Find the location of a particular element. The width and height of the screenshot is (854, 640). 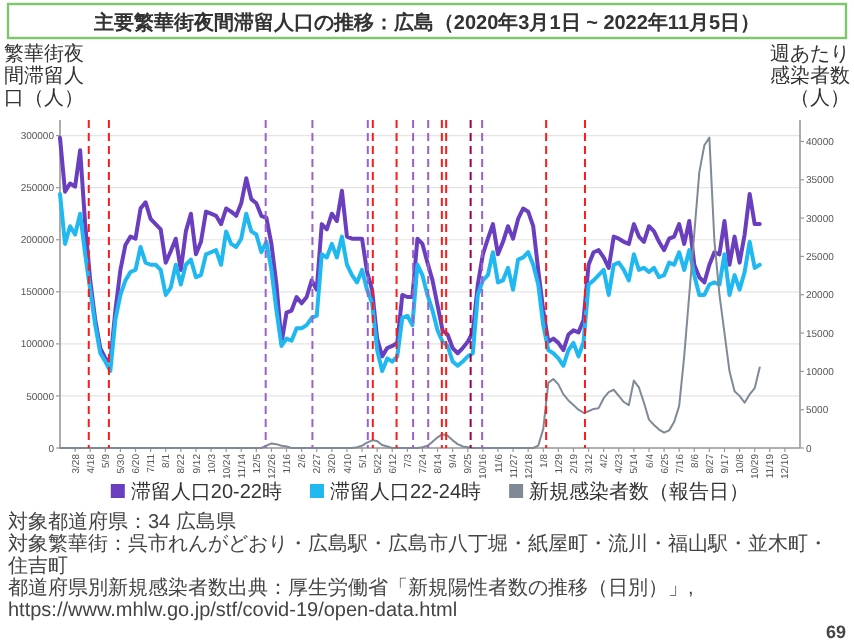

legend-label: 滞留人口22-24時 is located at coordinates (405, 492).